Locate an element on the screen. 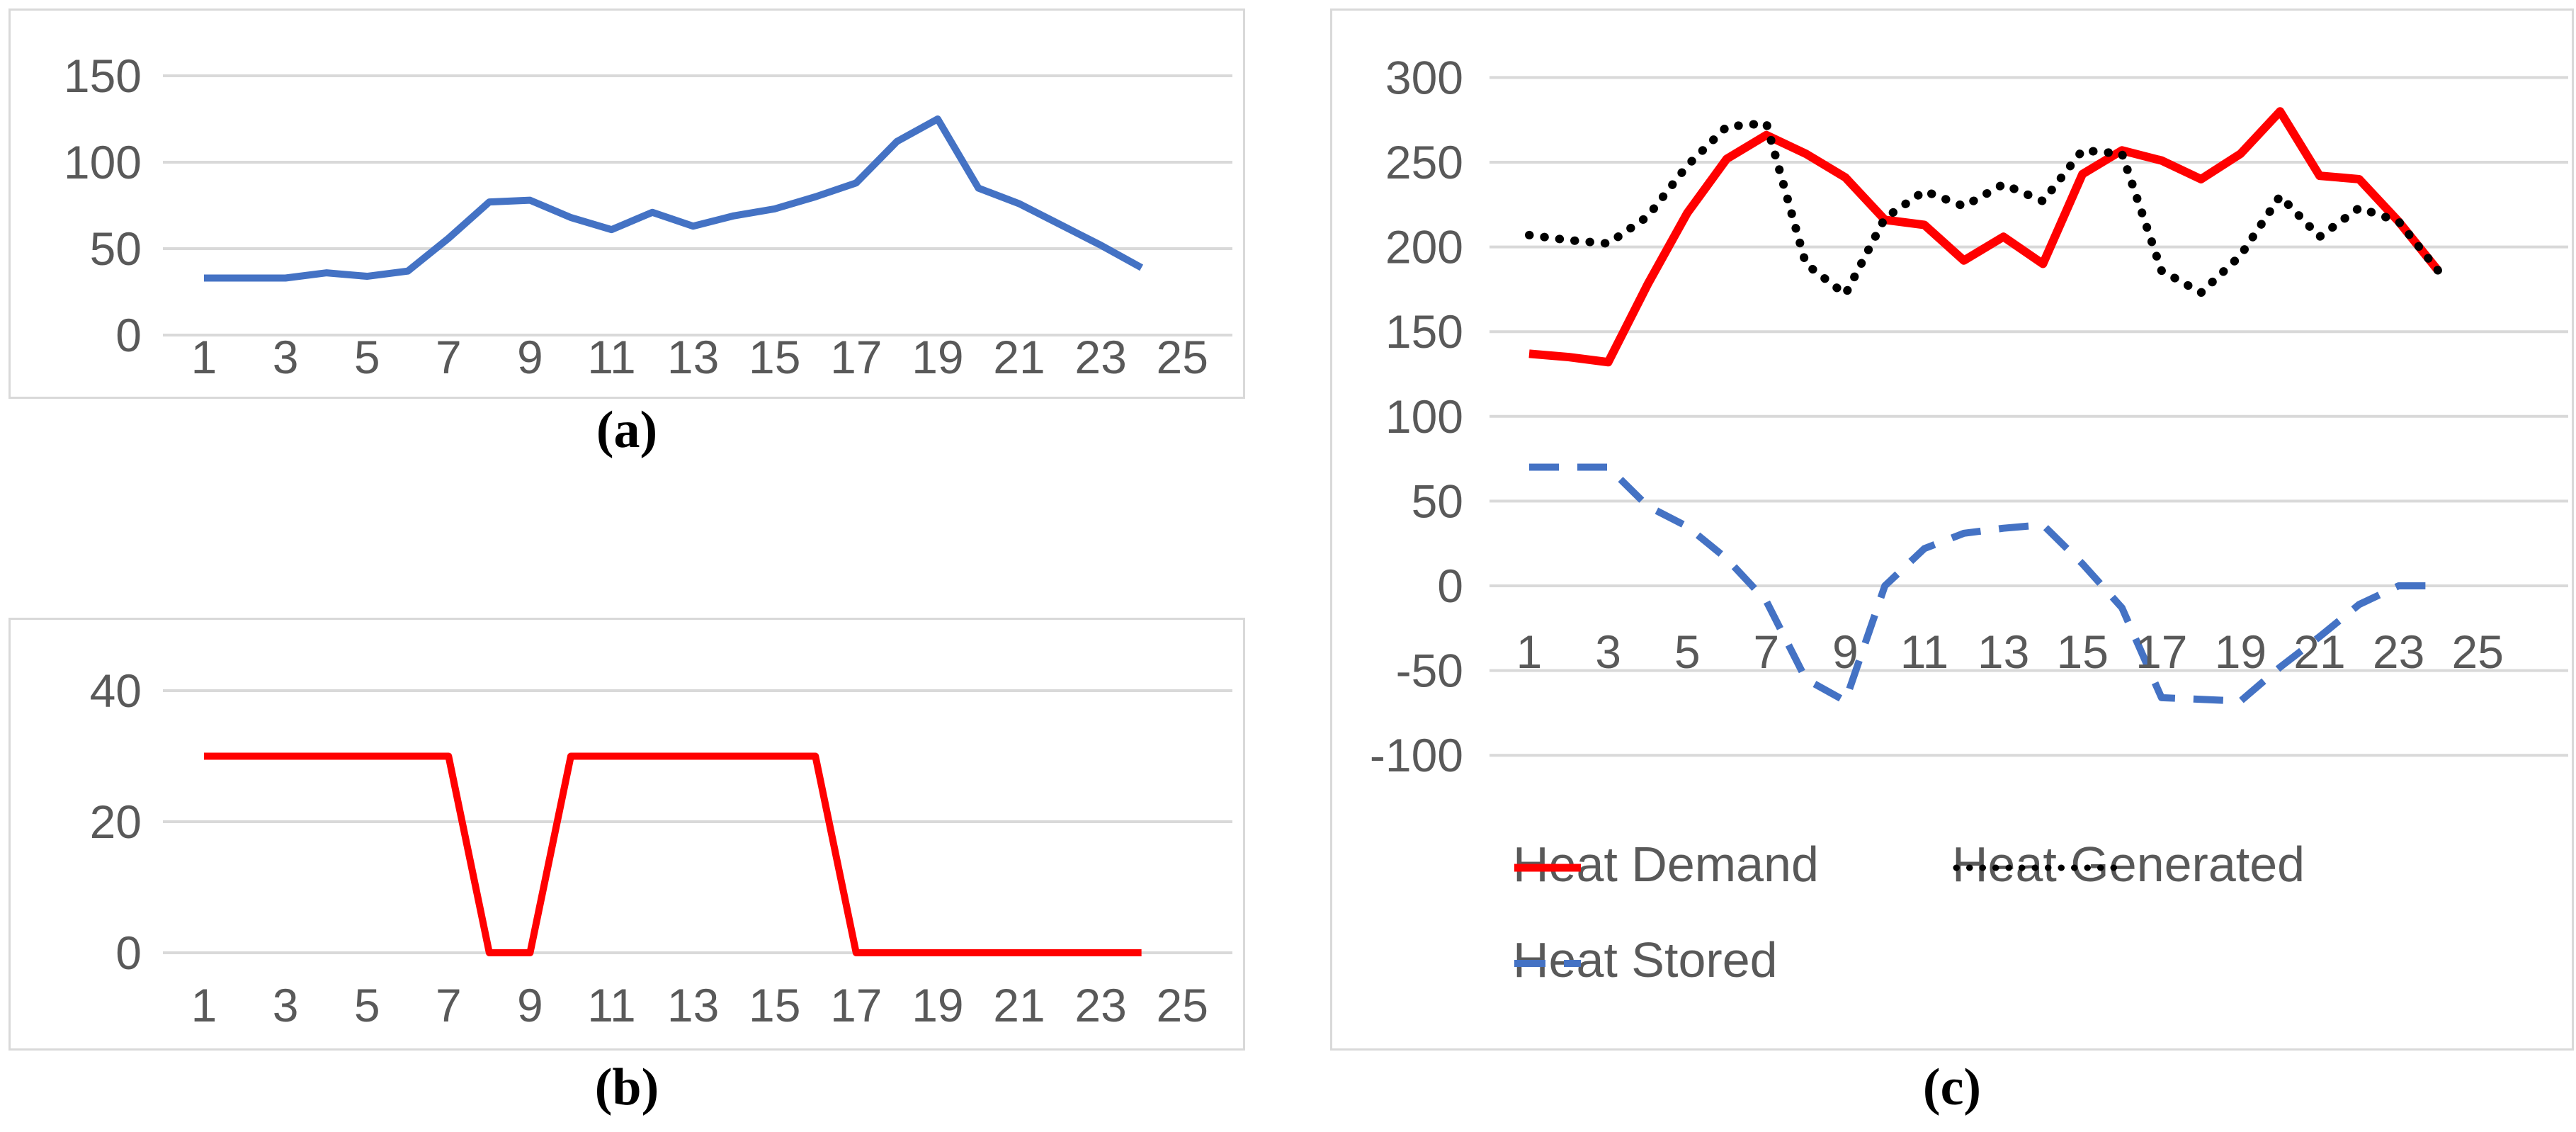 This screenshot has height=1132, width=2576. series-line-on-off-profile is located at coordinates (673, 854).